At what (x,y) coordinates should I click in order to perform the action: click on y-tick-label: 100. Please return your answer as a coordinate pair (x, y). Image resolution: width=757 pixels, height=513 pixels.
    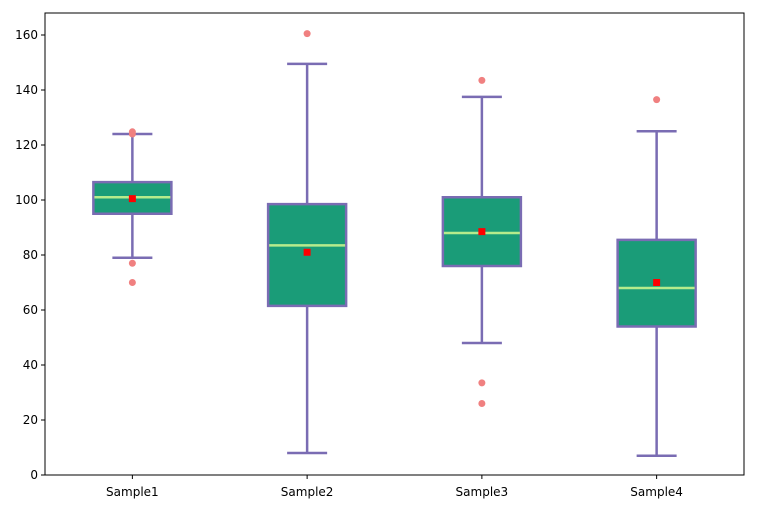
    Looking at the image, I should click on (26, 200).